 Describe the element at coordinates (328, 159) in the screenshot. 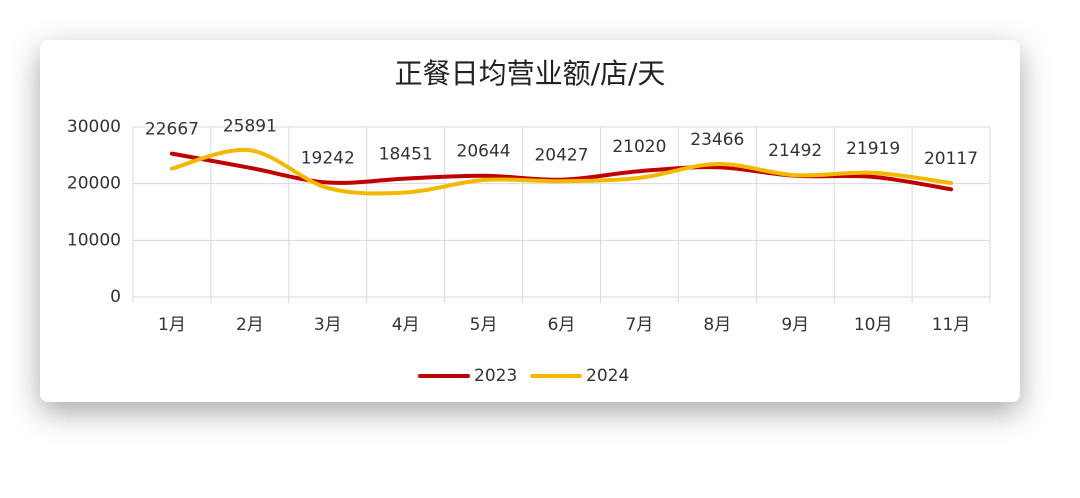

I see `data-label: 19242` at that location.